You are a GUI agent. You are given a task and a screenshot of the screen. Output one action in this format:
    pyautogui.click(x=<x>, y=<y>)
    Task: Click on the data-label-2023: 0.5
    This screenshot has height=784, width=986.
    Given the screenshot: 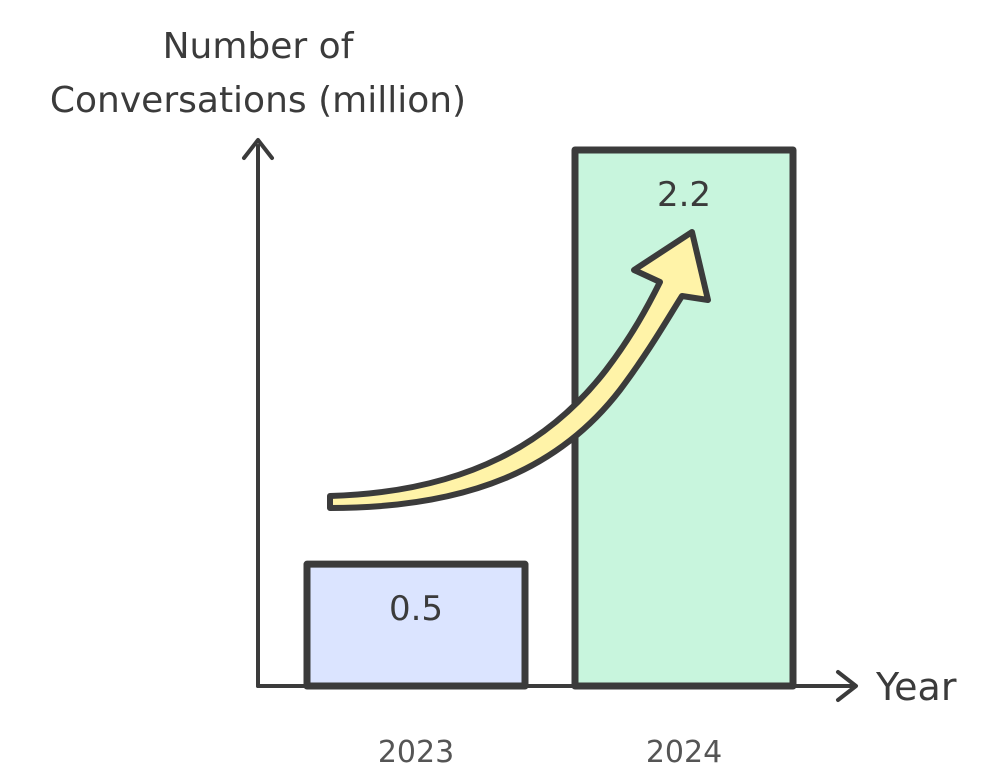 What is the action you would take?
    pyautogui.click(x=416, y=609)
    